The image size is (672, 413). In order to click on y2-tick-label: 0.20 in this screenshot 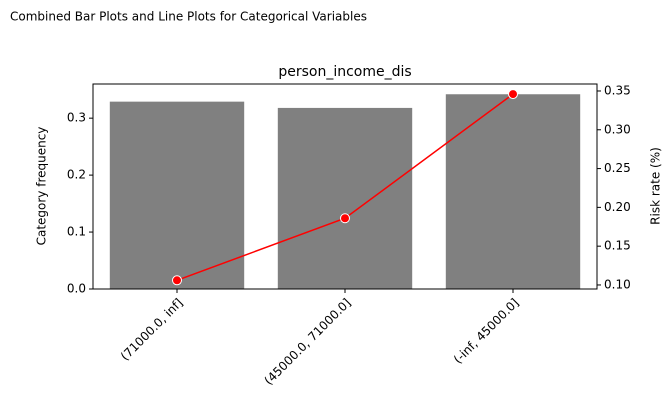, I will do `click(617, 207)`.